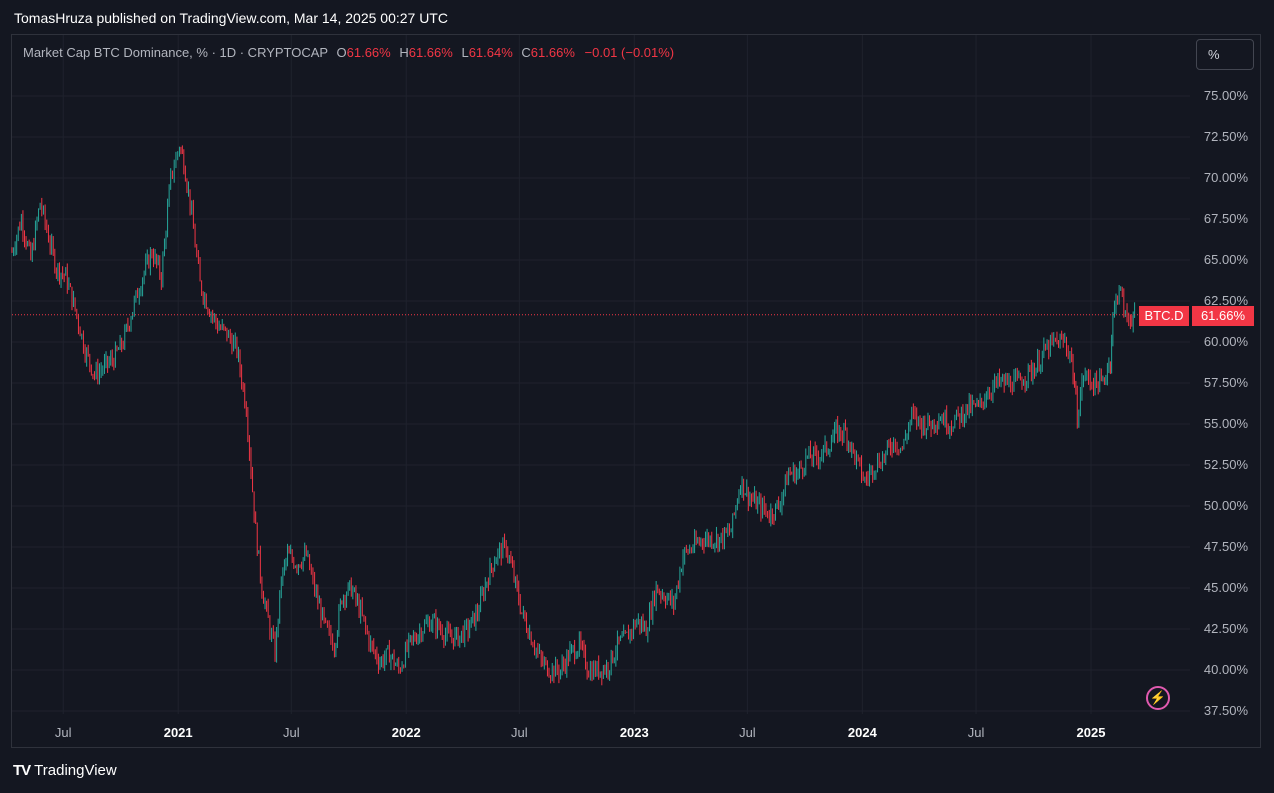  Describe the element at coordinates (1091, 732) in the screenshot. I see `x-tick-label: 2025` at that location.